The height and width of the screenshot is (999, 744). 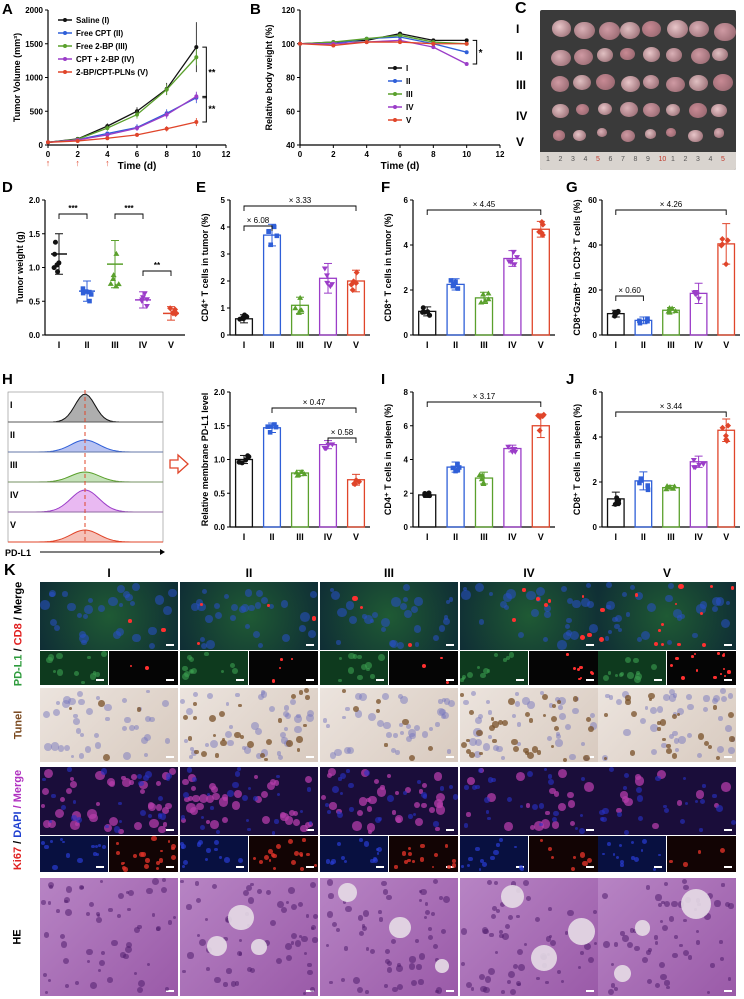 What do you see at coordinates (109, 573) in the screenshot?
I see `column-header: I` at bounding box center [109, 573].